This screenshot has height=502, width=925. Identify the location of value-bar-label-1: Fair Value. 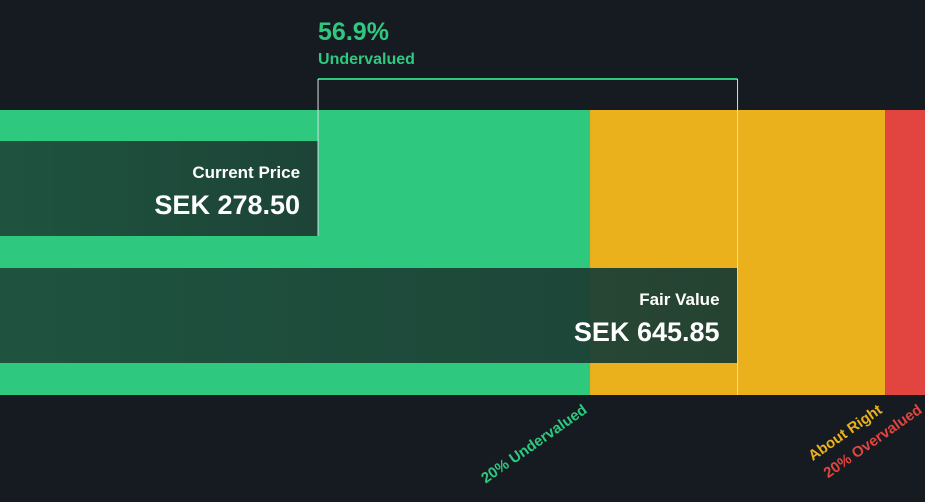
(679, 299).